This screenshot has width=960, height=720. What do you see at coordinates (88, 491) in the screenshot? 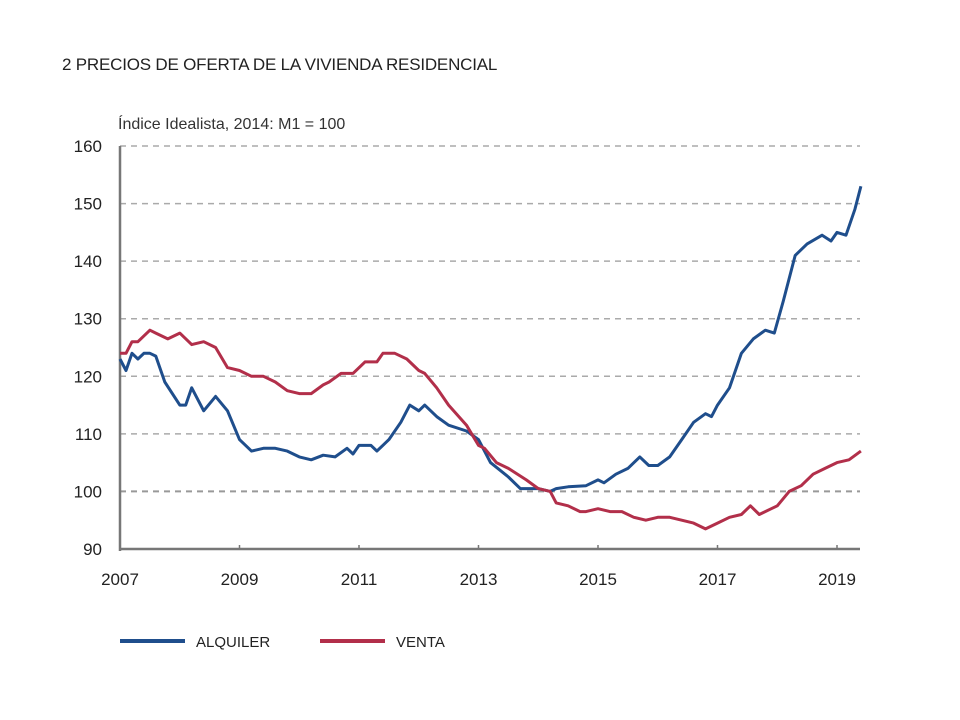
I see `y-tick-label: 100` at bounding box center [88, 491].